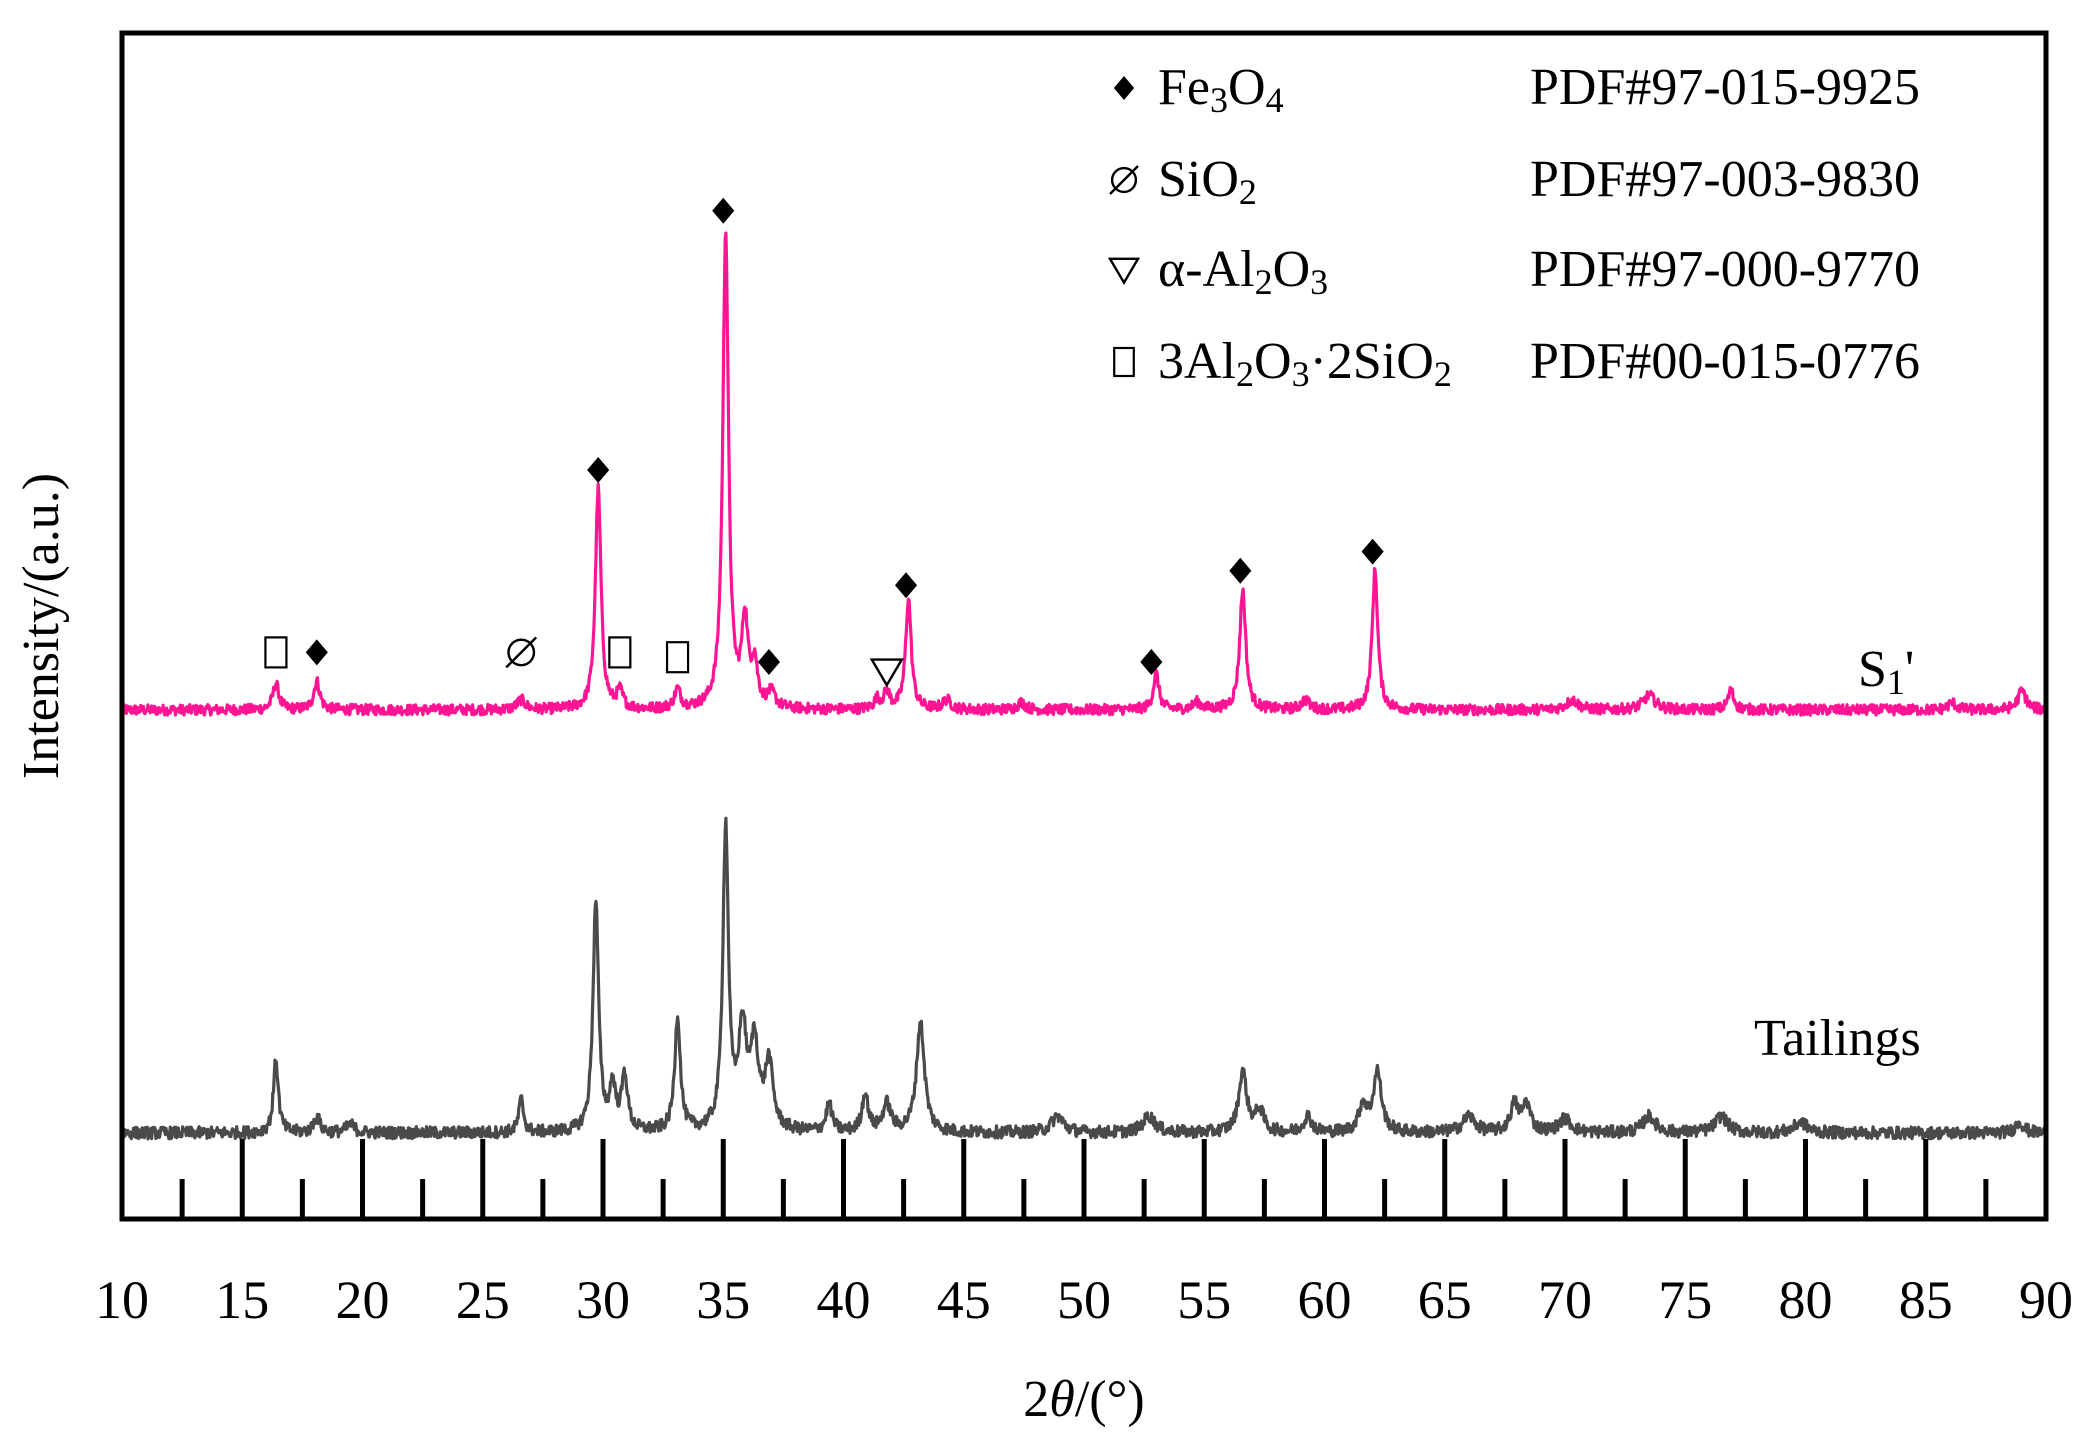 This screenshot has height=1440, width=2099. What do you see at coordinates (964, 1300) in the screenshot?
I see `x-tick-label-45: 45` at bounding box center [964, 1300].